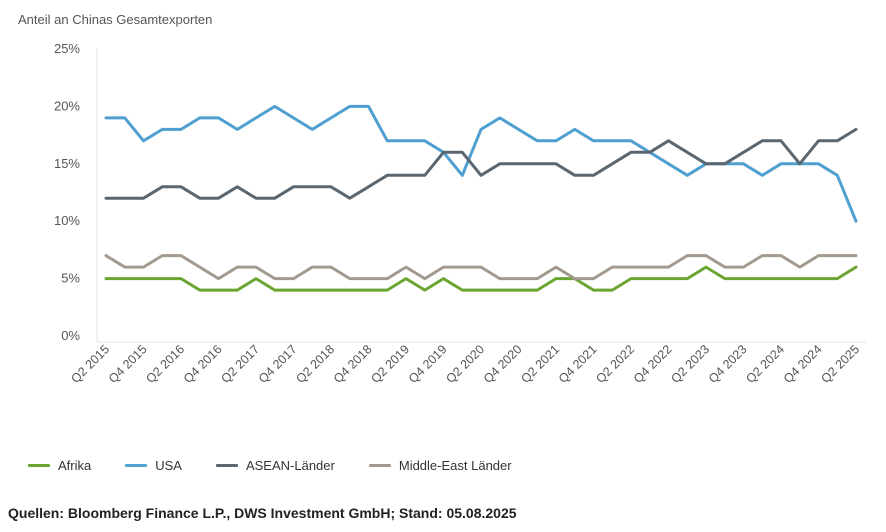  I want to click on x-tick-label: Q2 2015, so click(90, 364).